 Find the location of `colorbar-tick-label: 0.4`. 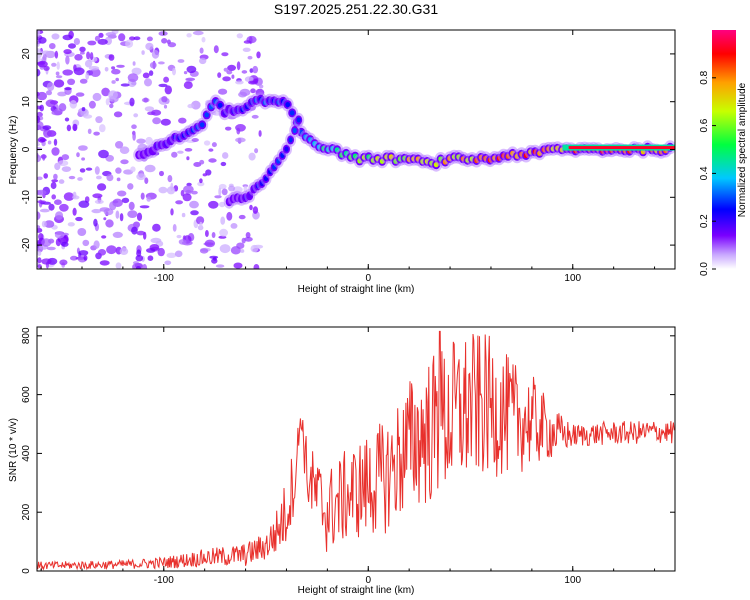

colorbar-tick-label: 0.4 is located at coordinates (704, 173).